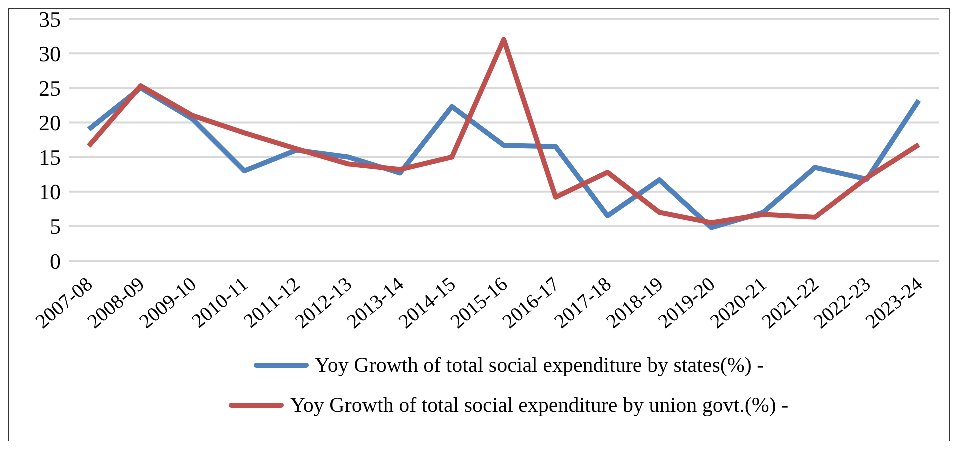 The image size is (958, 451). Describe the element at coordinates (50, 19) in the screenshot. I see `y-tick-label: 35` at that location.